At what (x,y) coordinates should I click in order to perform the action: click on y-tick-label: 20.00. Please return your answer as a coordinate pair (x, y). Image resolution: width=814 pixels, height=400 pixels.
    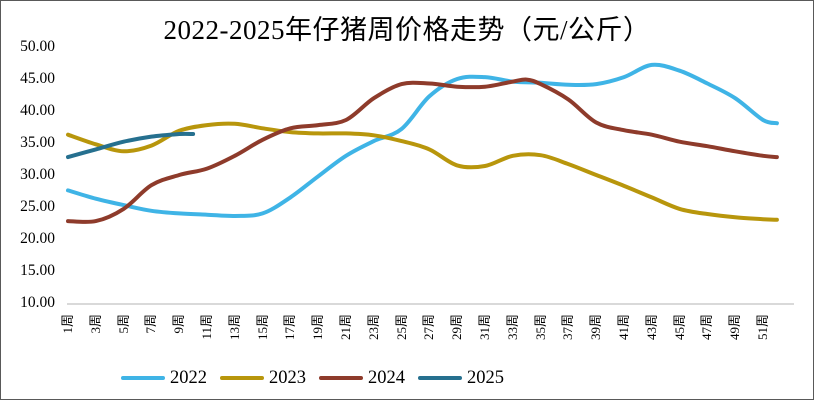
    Looking at the image, I should click on (37, 238).